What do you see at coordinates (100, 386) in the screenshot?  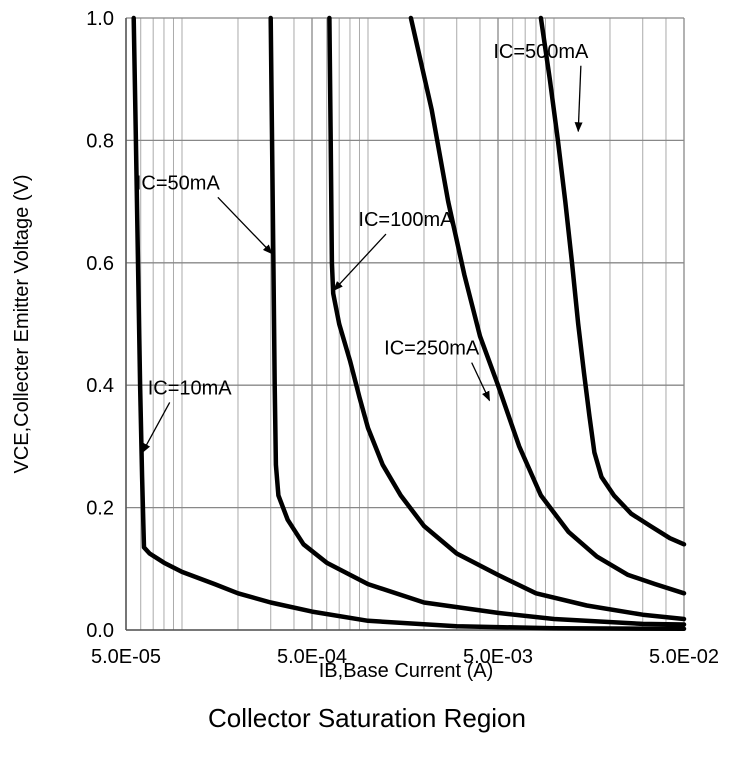 I see `y-tick-label: 0.4` at bounding box center [100, 386].